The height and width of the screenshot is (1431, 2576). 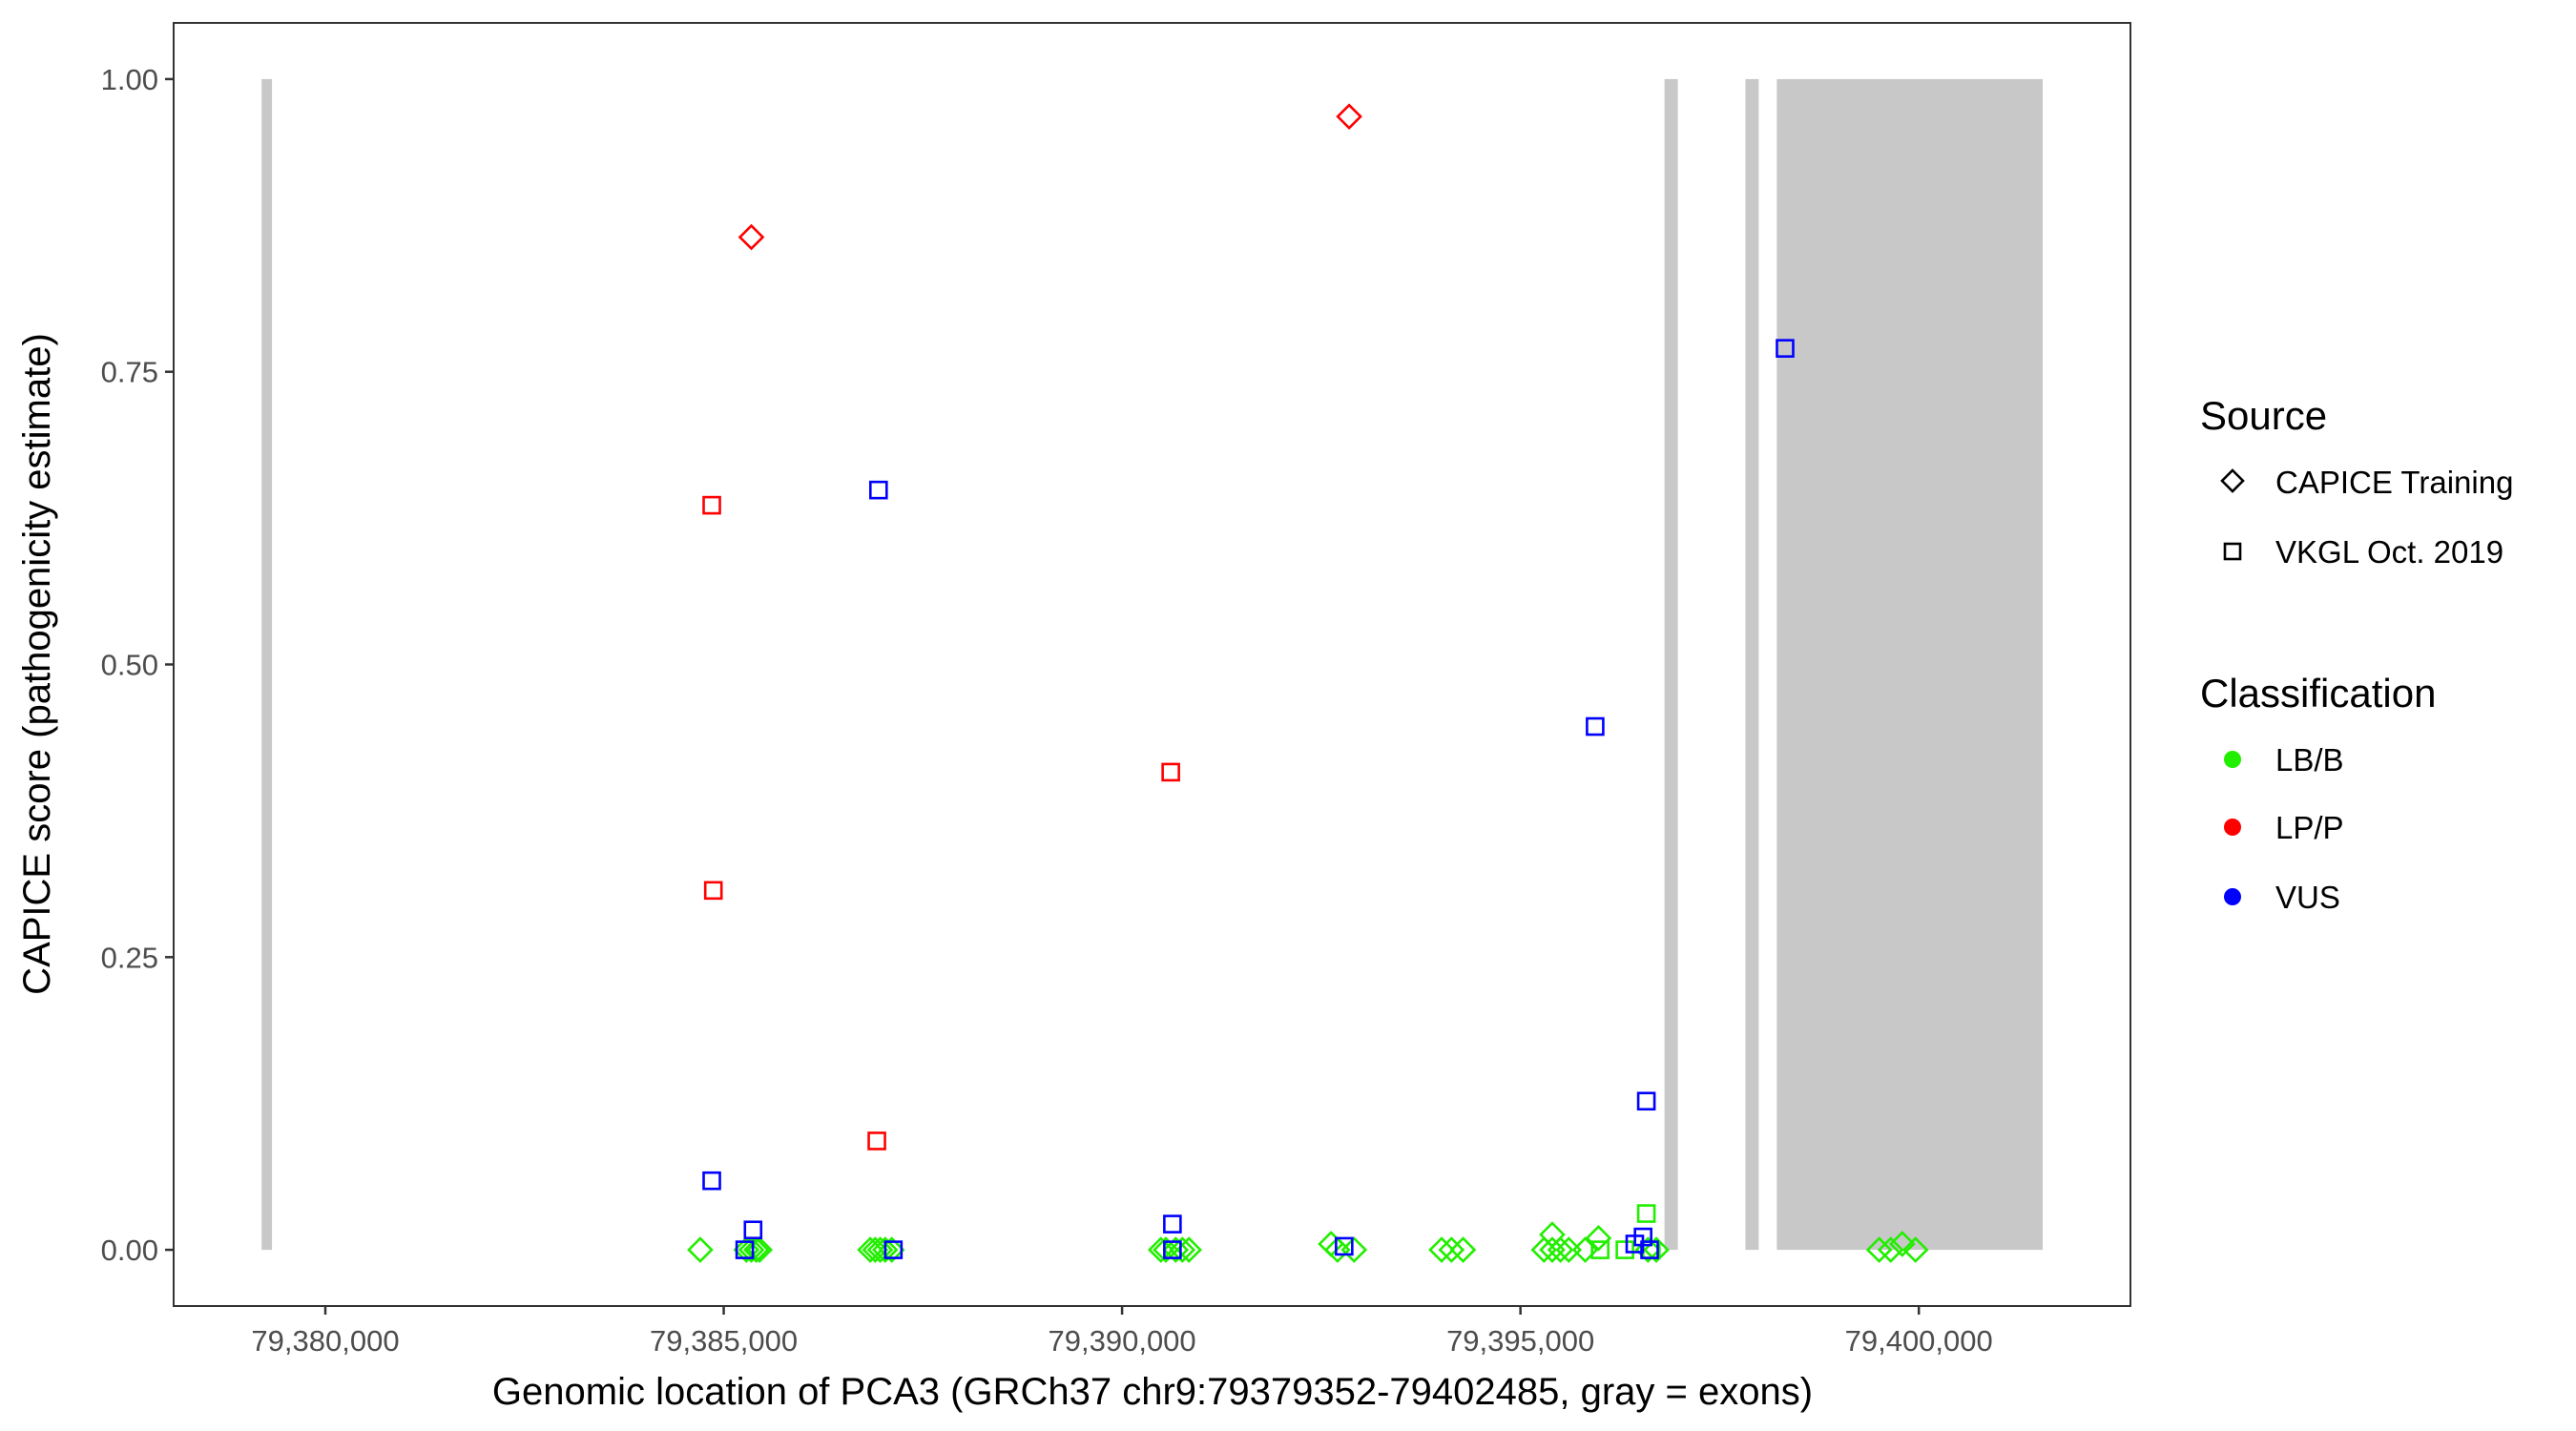 I want to click on y-tick-label: 0.00, so click(x=129, y=1250).